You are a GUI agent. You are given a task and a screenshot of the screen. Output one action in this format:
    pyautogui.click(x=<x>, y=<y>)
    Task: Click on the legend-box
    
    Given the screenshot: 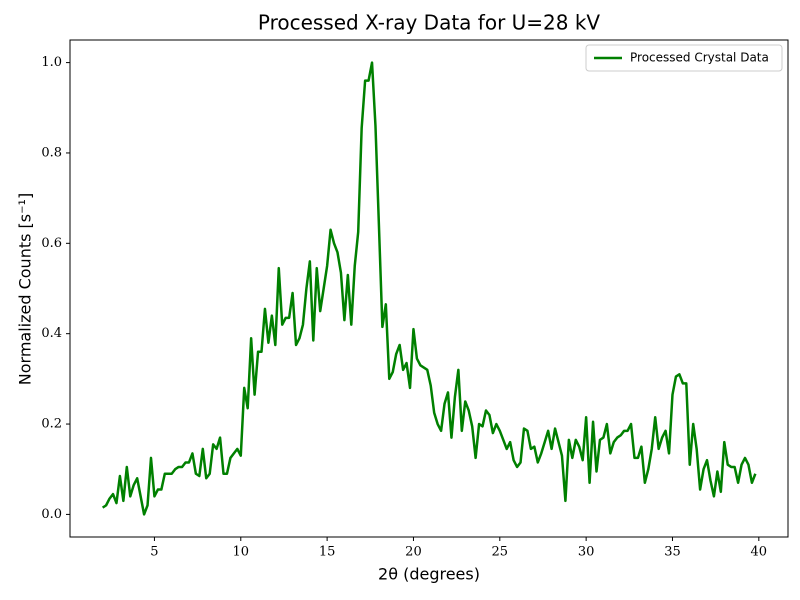 What is the action you would take?
    pyautogui.click(x=684, y=58)
    